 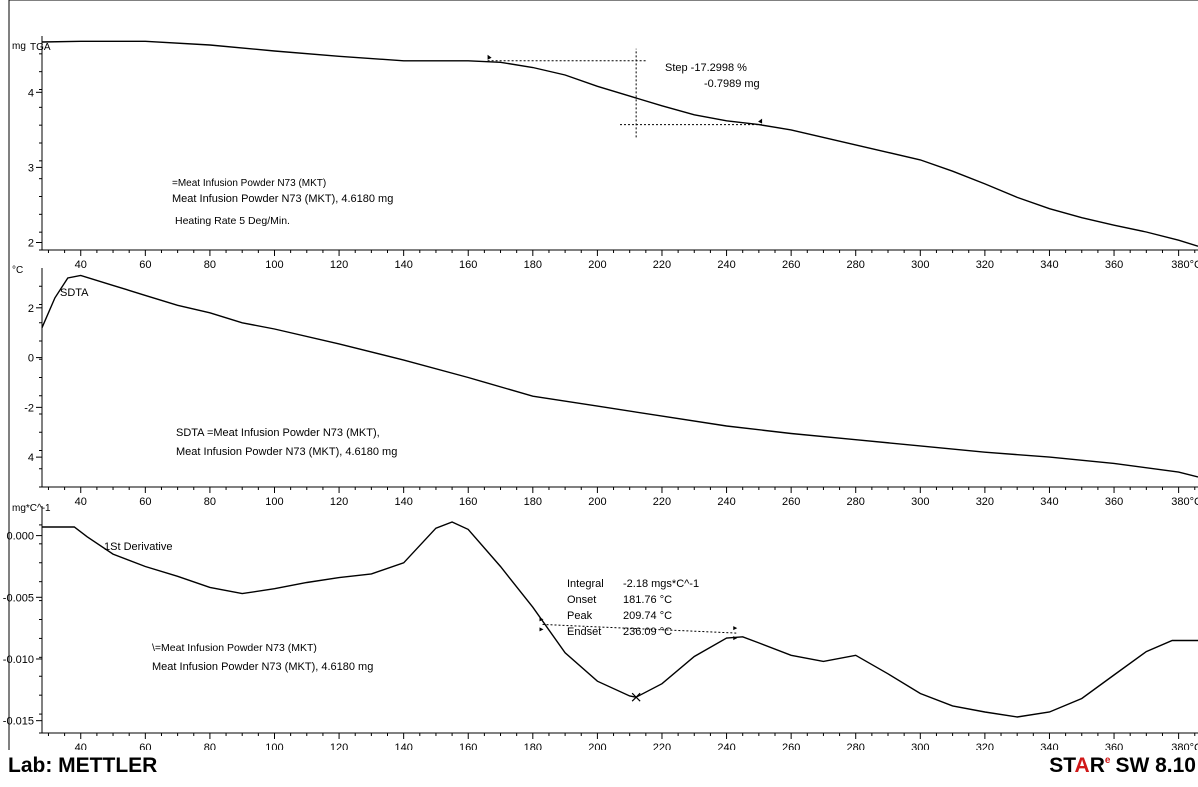 I want to click on step-result-mg: -0.7989 mg, so click(x=732, y=84).